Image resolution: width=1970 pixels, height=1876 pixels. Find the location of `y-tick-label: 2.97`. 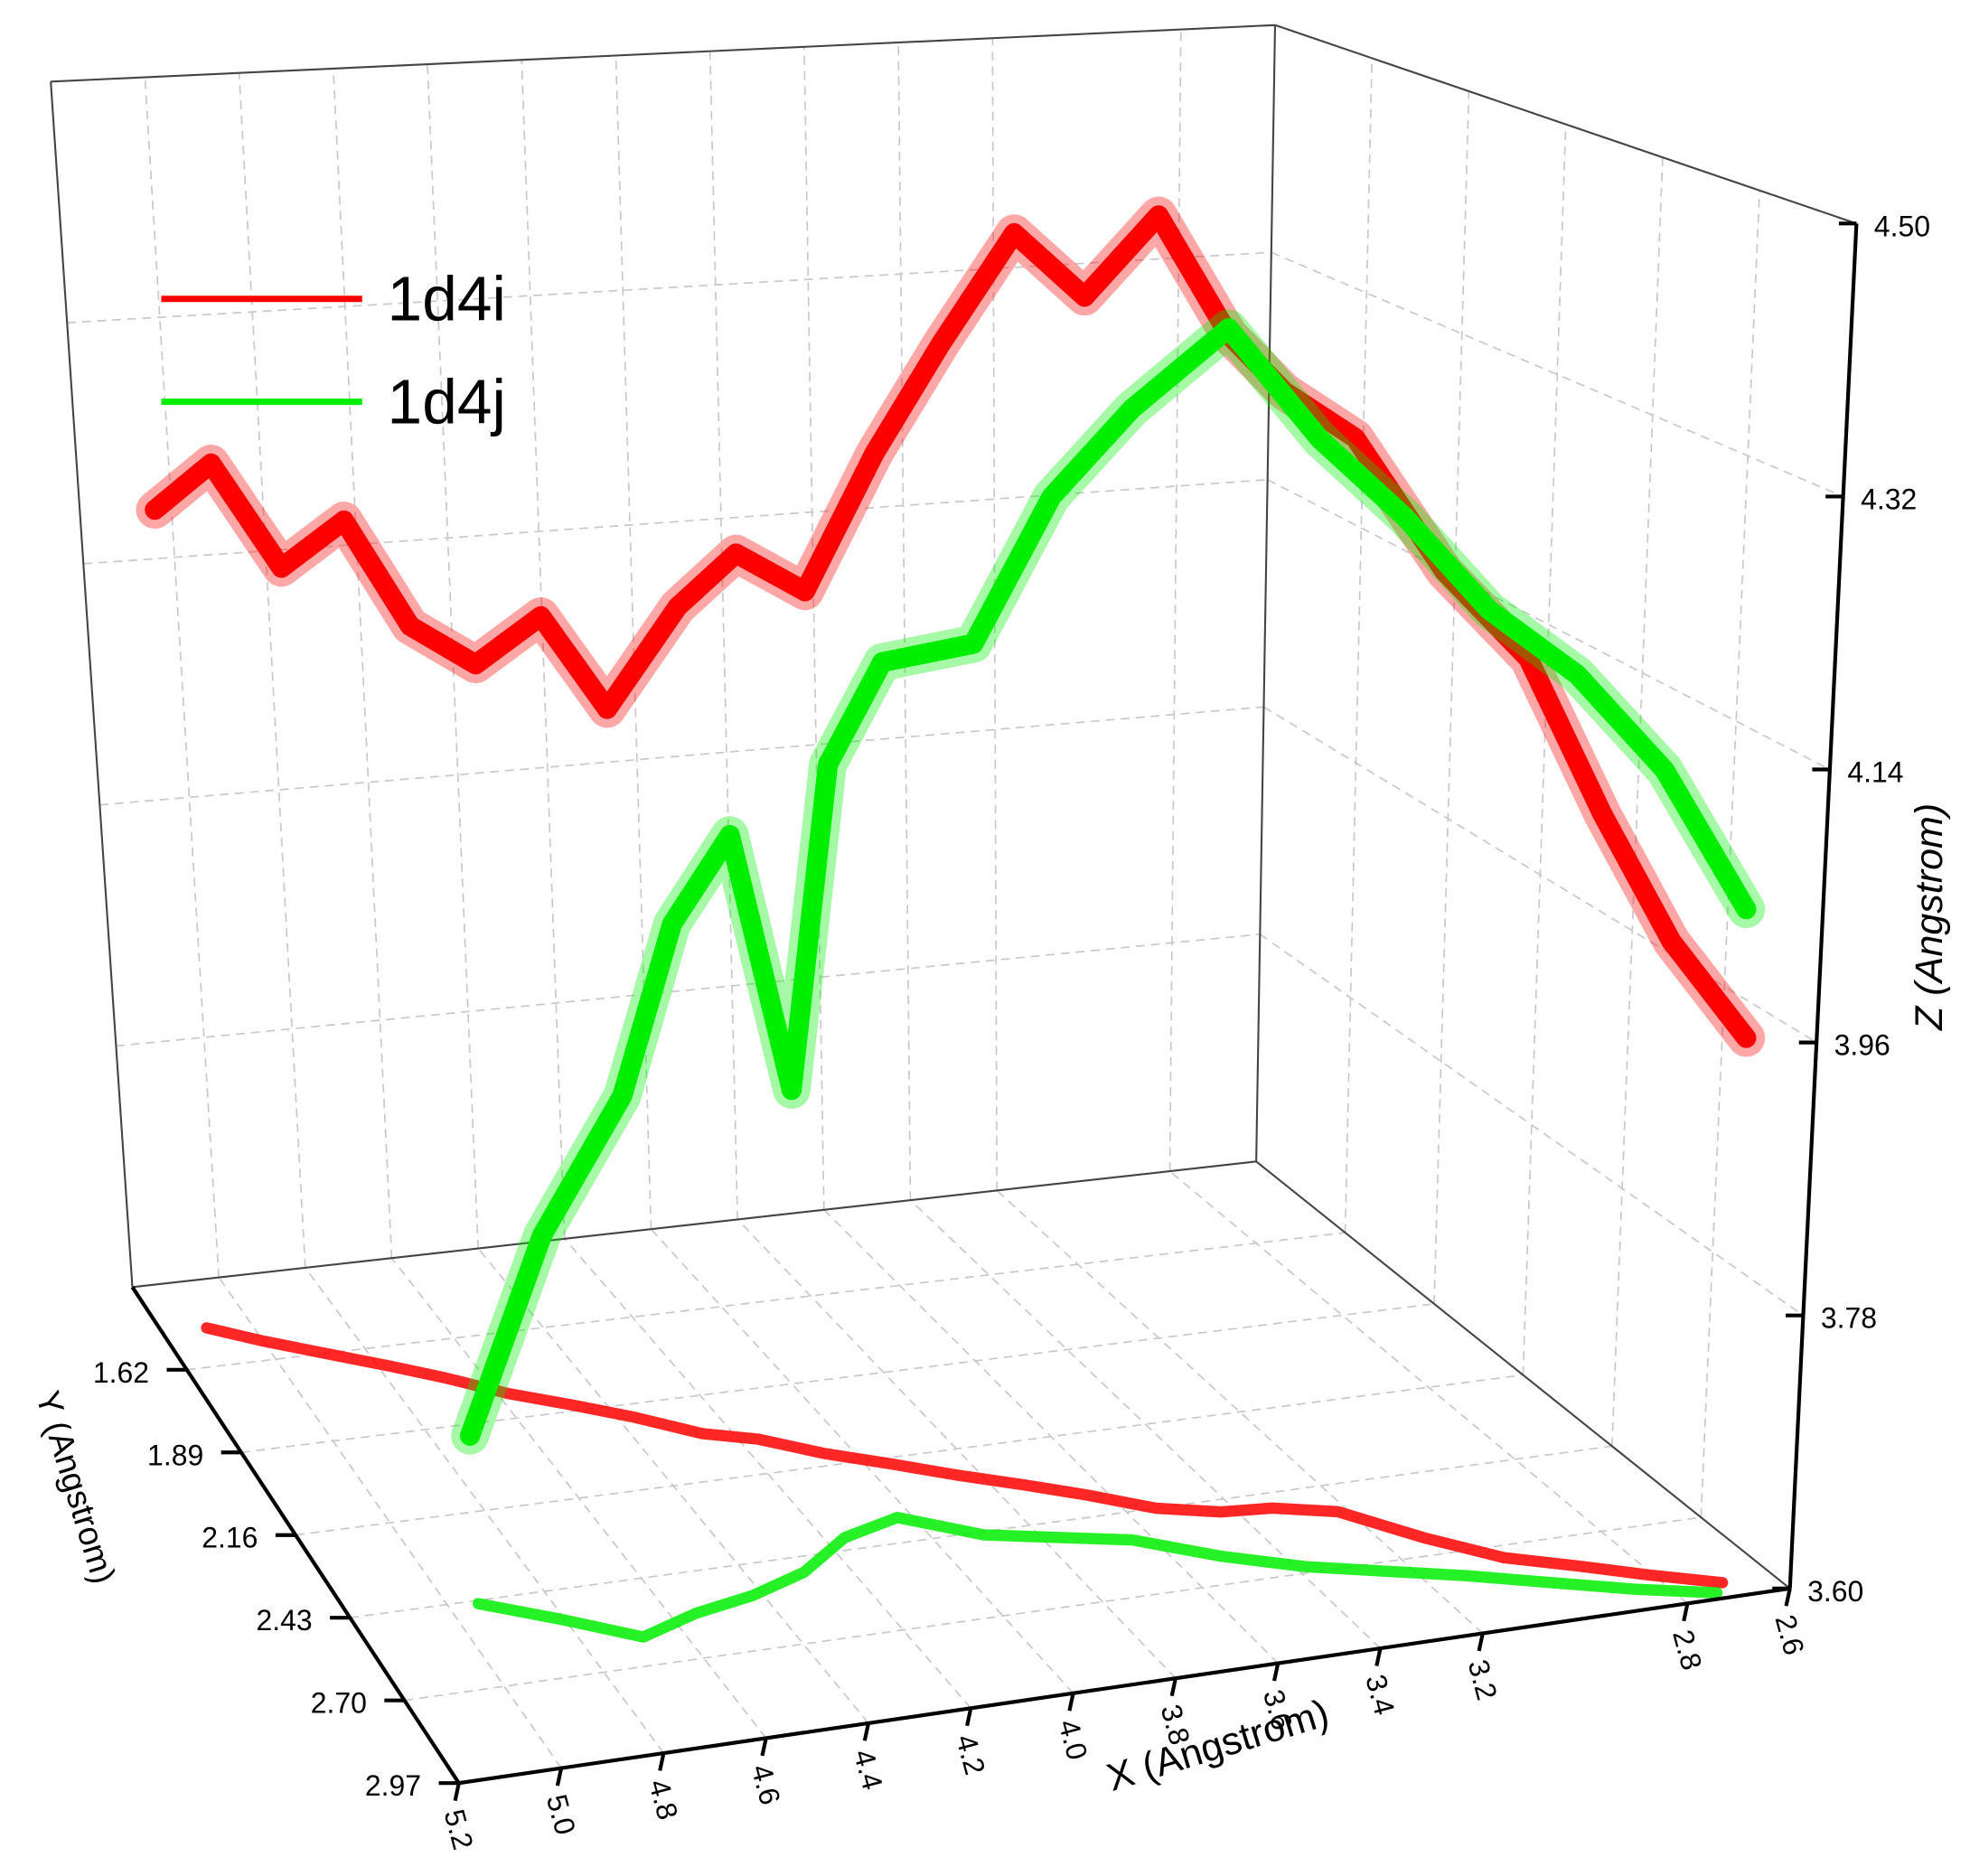

y-tick-label: 2.97 is located at coordinates (393, 1785).